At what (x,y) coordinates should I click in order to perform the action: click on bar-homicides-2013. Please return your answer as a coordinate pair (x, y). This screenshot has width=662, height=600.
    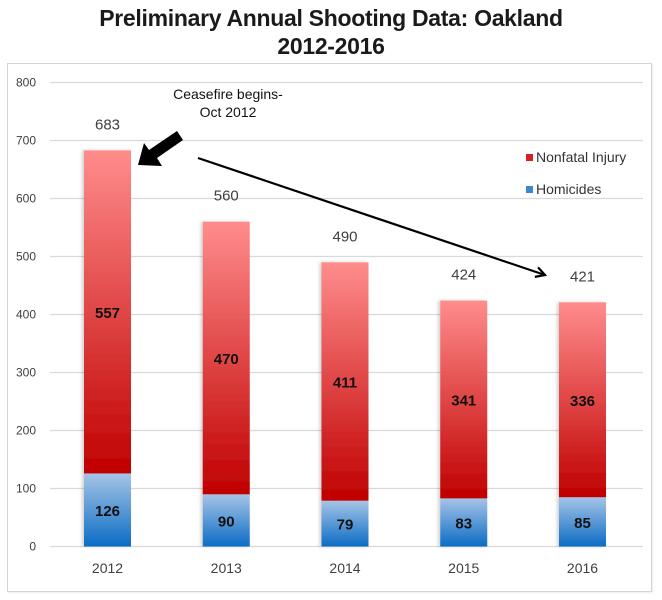
    Looking at the image, I should click on (226, 520).